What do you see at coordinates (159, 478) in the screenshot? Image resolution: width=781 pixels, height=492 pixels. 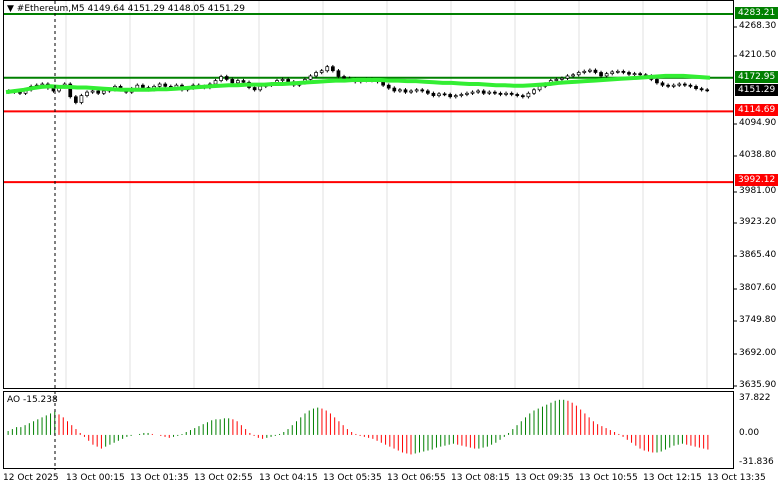 I see `time-tick: 13 Oct 01:35` at bounding box center [159, 478].